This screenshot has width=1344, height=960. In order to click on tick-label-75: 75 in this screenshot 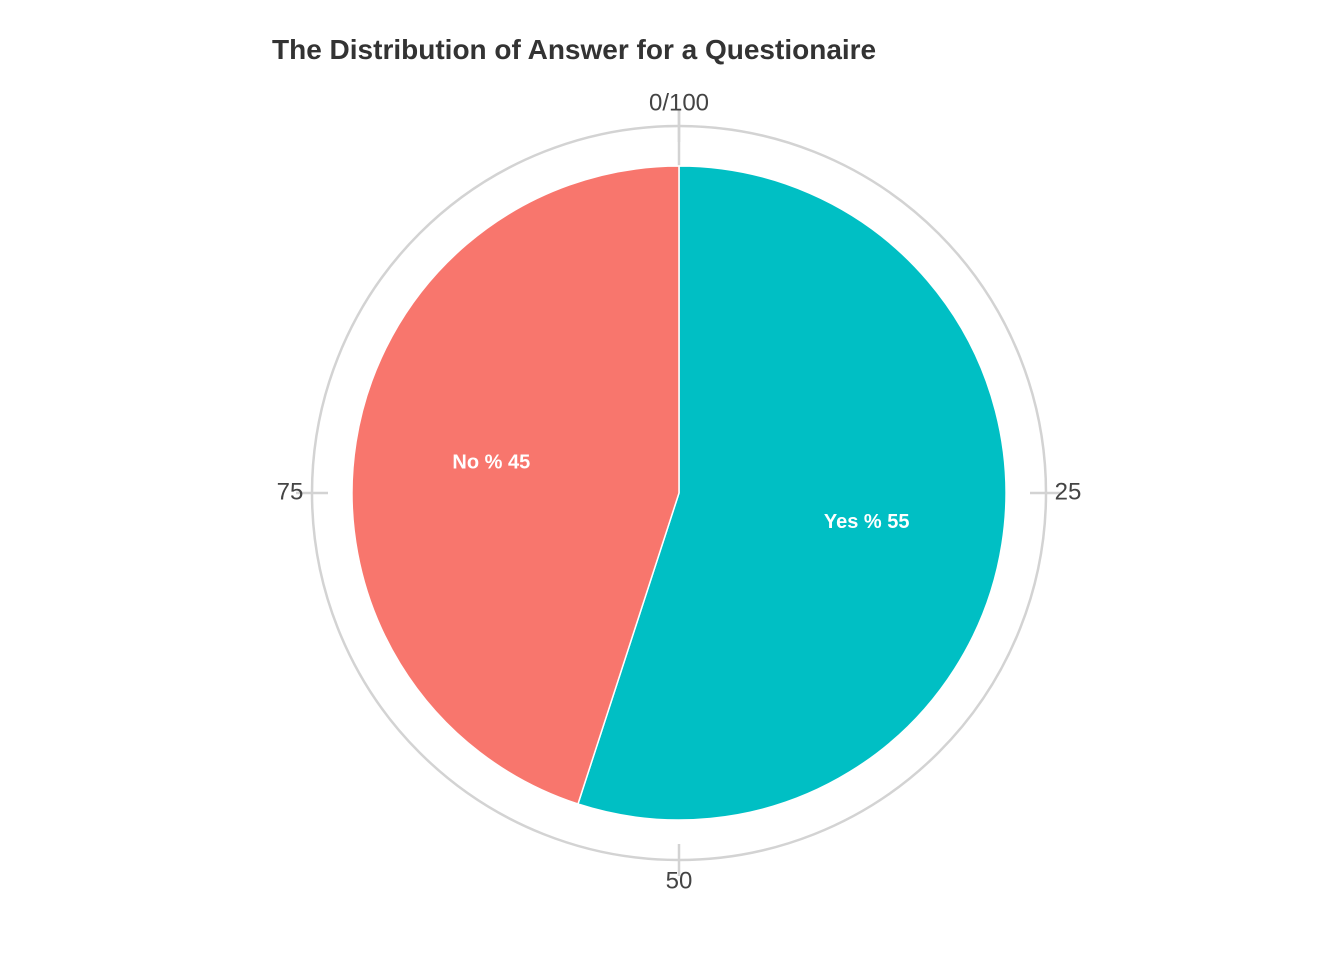, I will do `click(290, 491)`.